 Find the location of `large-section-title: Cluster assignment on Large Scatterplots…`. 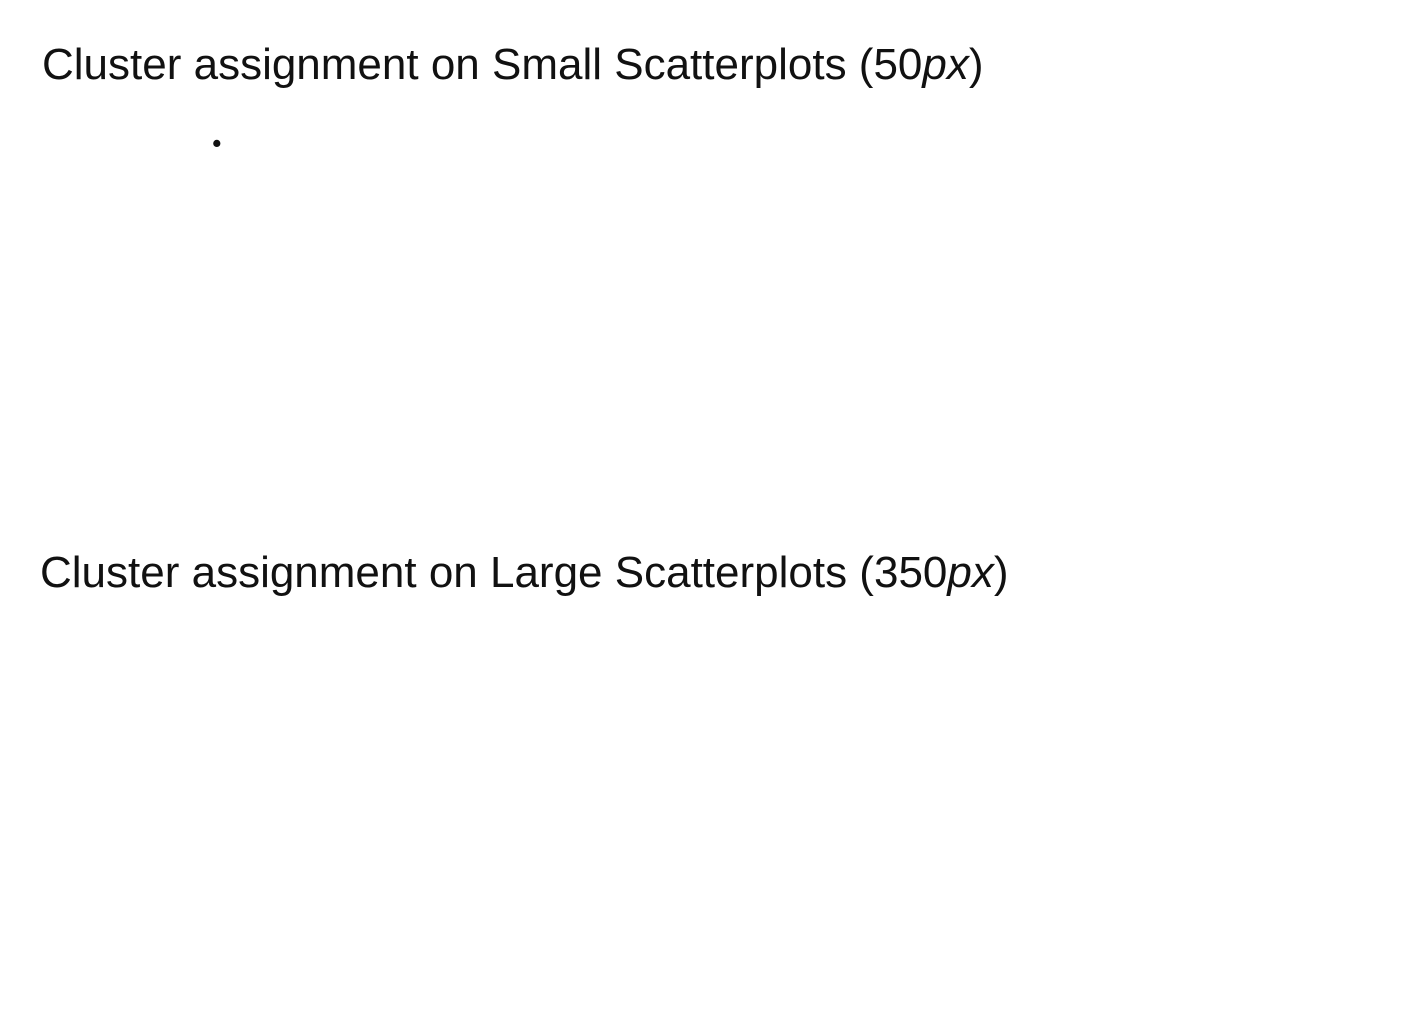

large-section-title: Cluster assignment on Large Scatterplots… is located at coordinates (524, 572).